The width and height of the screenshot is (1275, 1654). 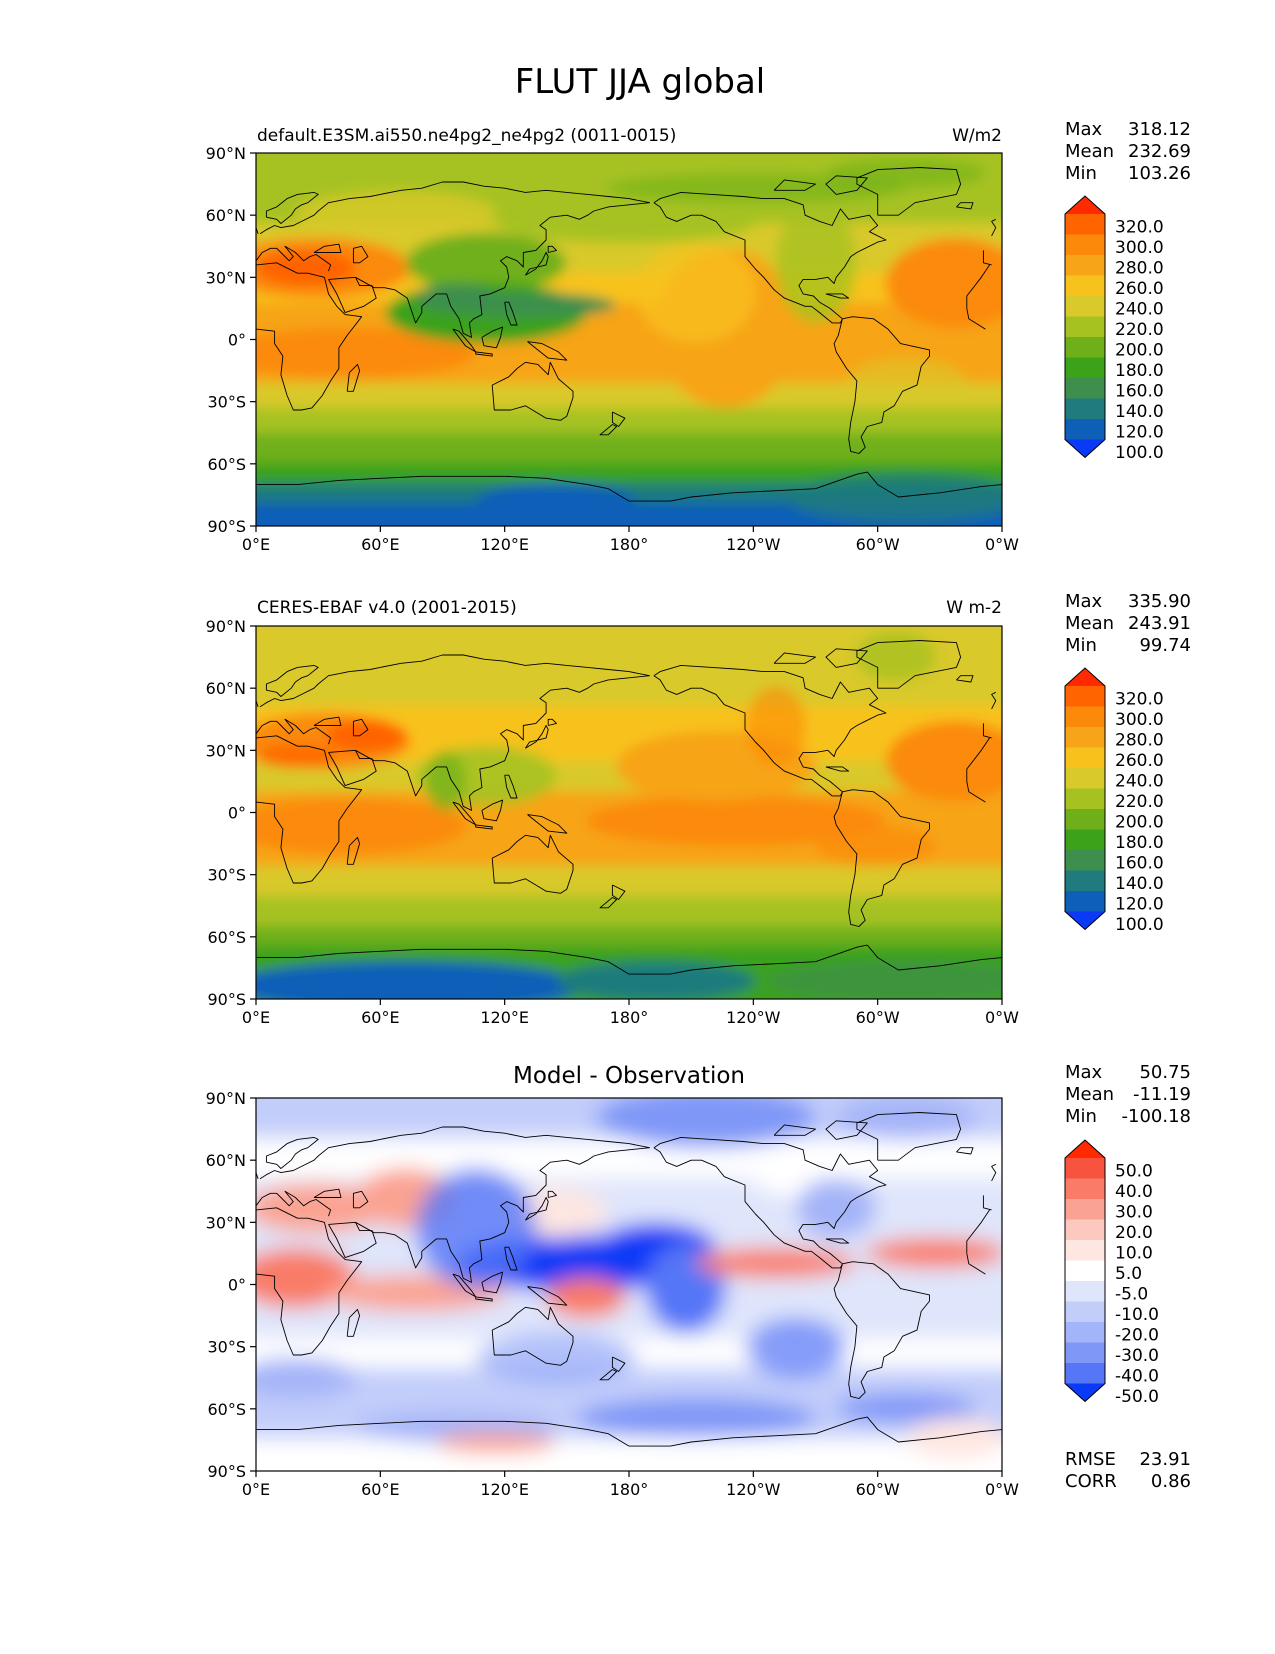 What do you see at coordinates (1159, 601) in the screenshot?
I see `stat-max-value: 335.90` at bounding box center [1159, 601].